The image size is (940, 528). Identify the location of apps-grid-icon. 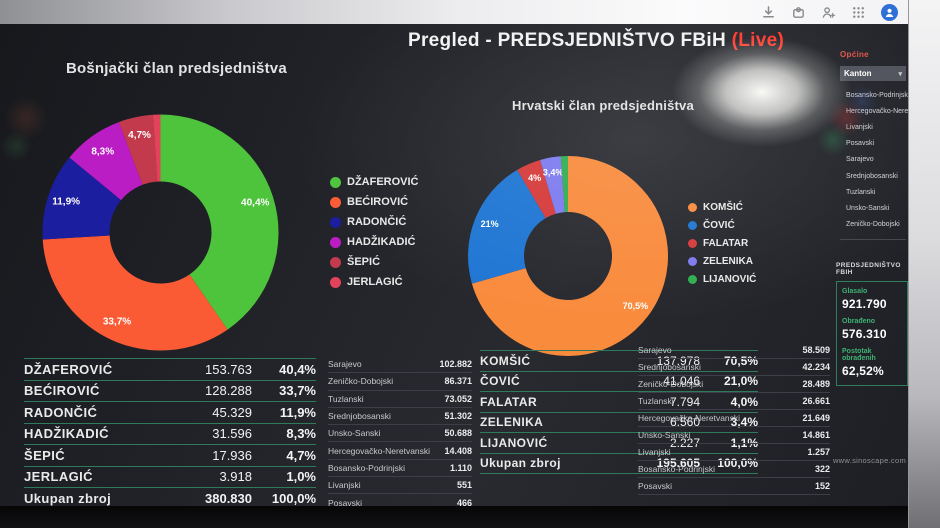
(858, 12).